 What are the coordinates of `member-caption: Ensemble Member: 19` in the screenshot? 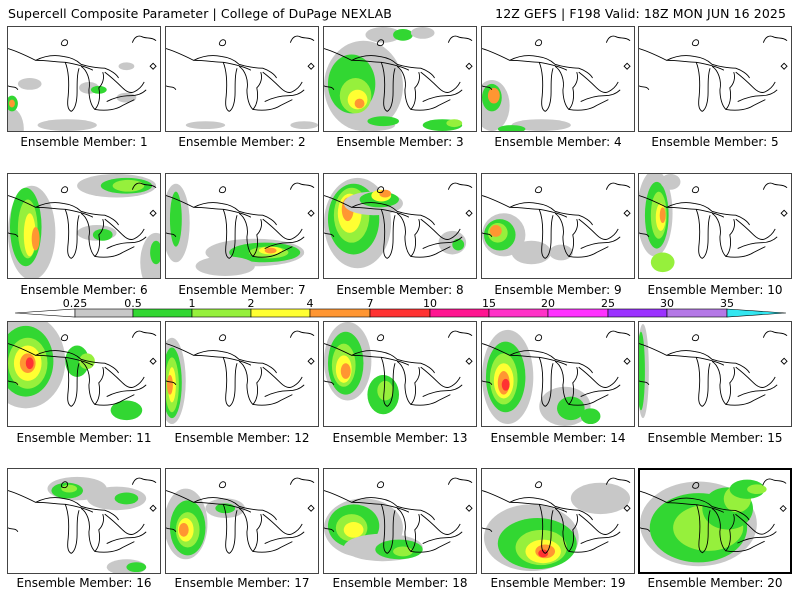 It's located at (558, 583).